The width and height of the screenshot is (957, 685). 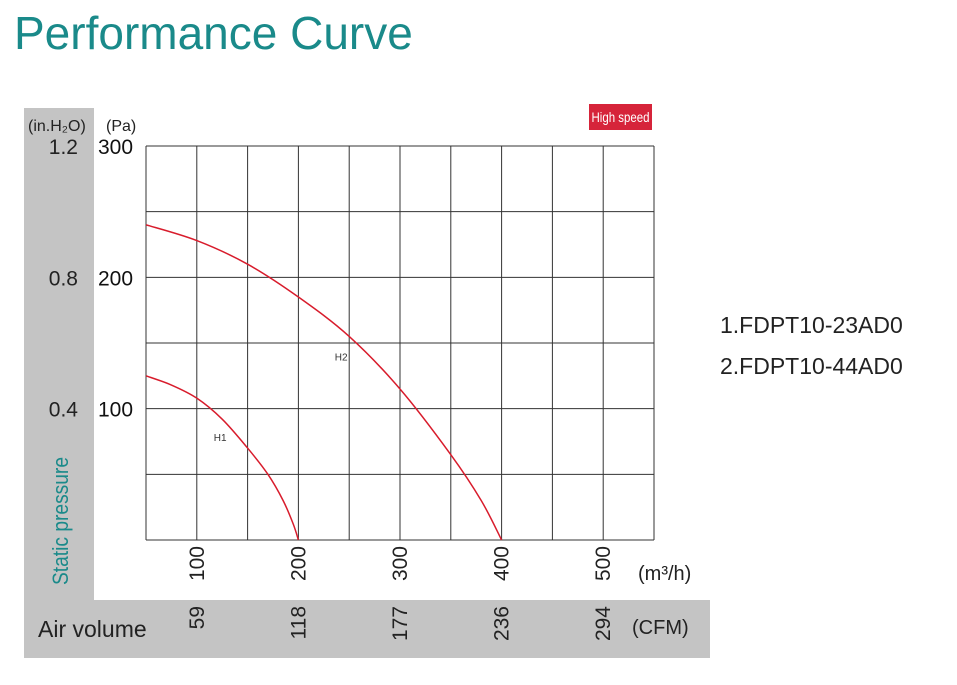 I want to click on x-tick-label: 100, so click(x=197, y=563).